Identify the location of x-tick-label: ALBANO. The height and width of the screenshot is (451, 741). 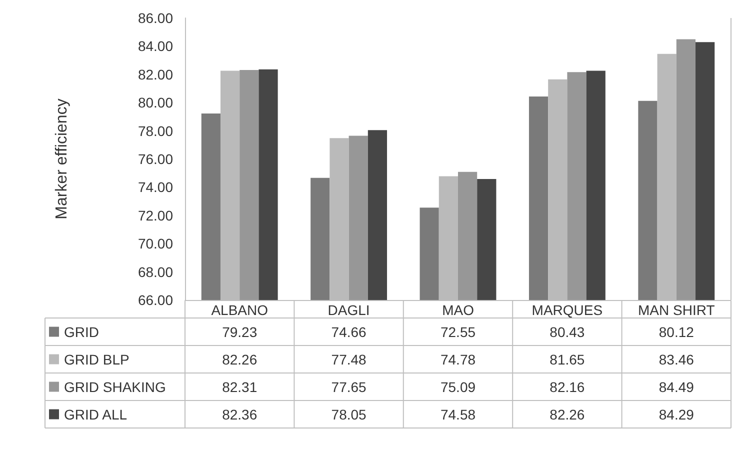
(239, 310).